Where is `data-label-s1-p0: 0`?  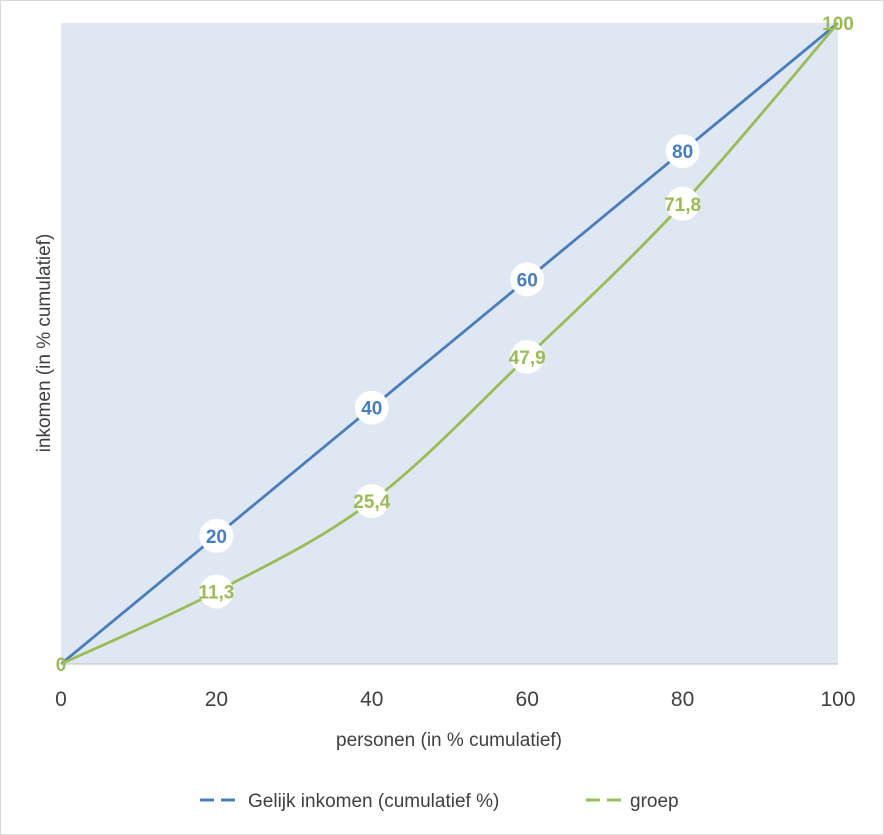
data-label-s1-p0: 0 is located at coordinates (61, 665).